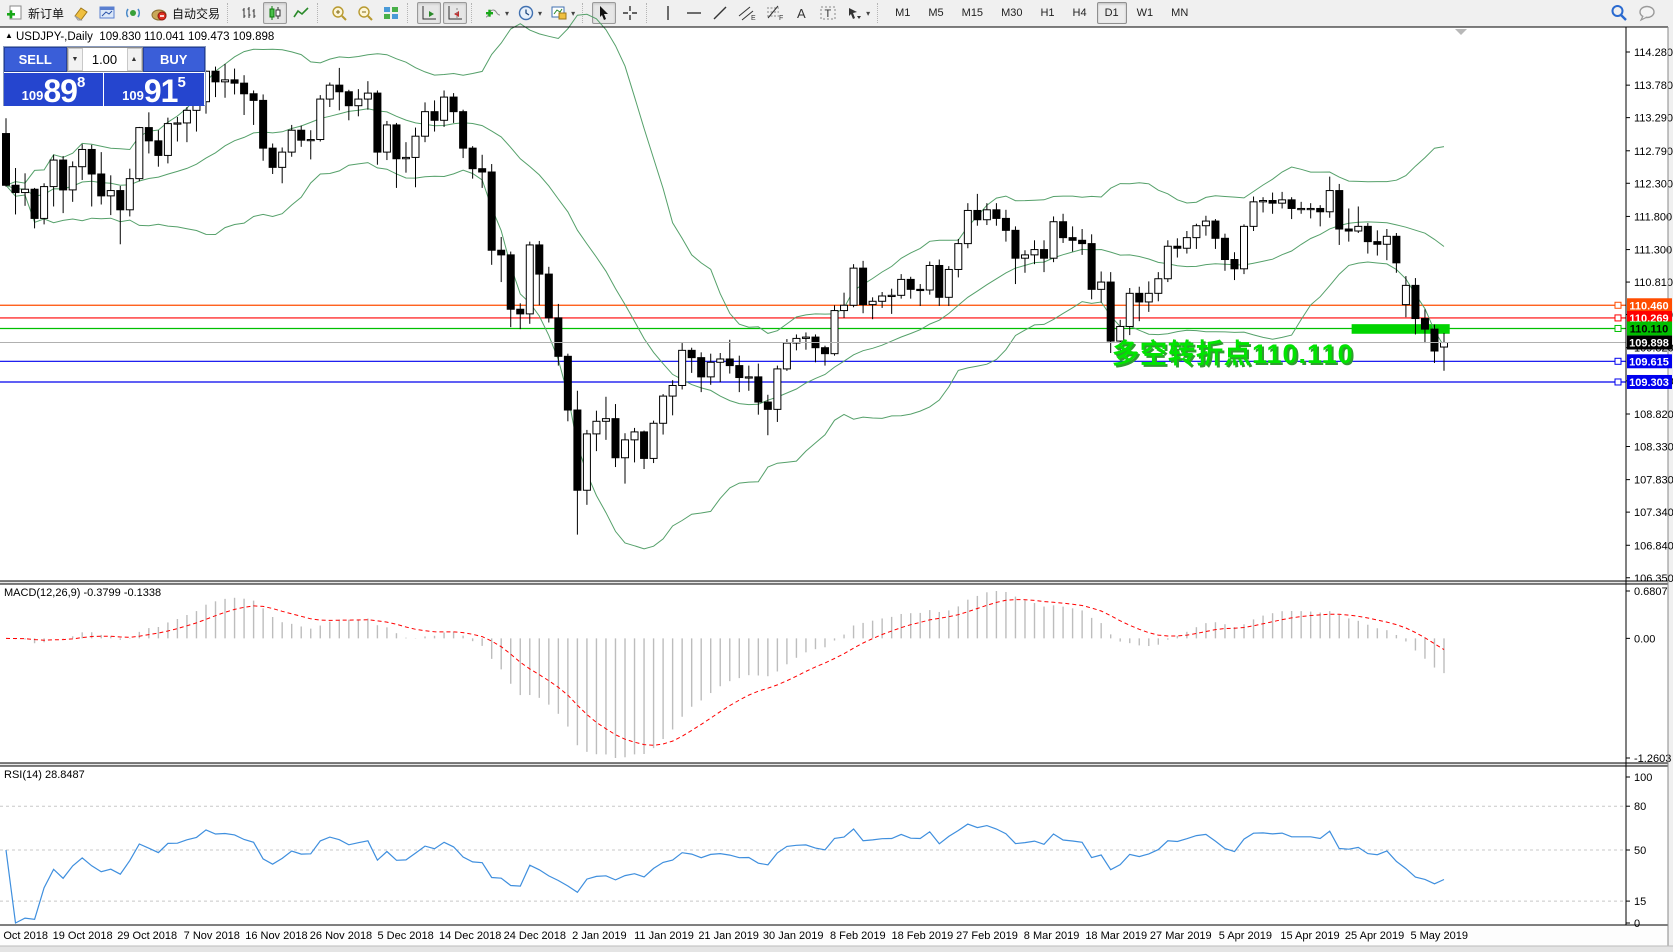  Describe the element at coordinates (134, 59) in the screenshot. I see `volume-increase-button: ▲` at that location.